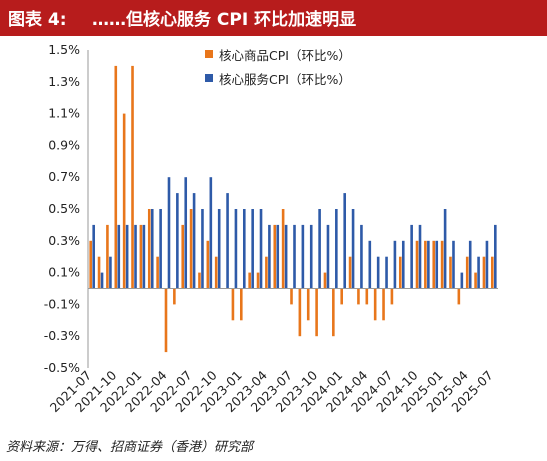  Describe the element at coordinates (64, 272) in the screenshot. I see `y-tick-label: 0.1%` at that location.